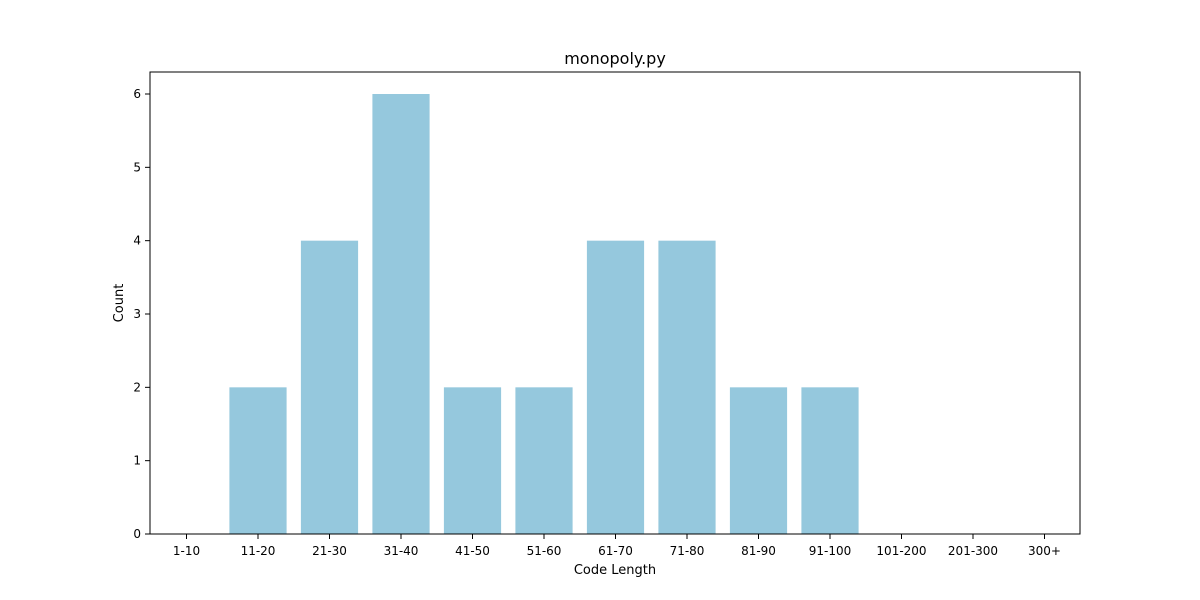  What do you see at coordinates (1044, 551) in the screenshot?
I see `x-tick-label: 300+` at bounding box center [1044, 551].